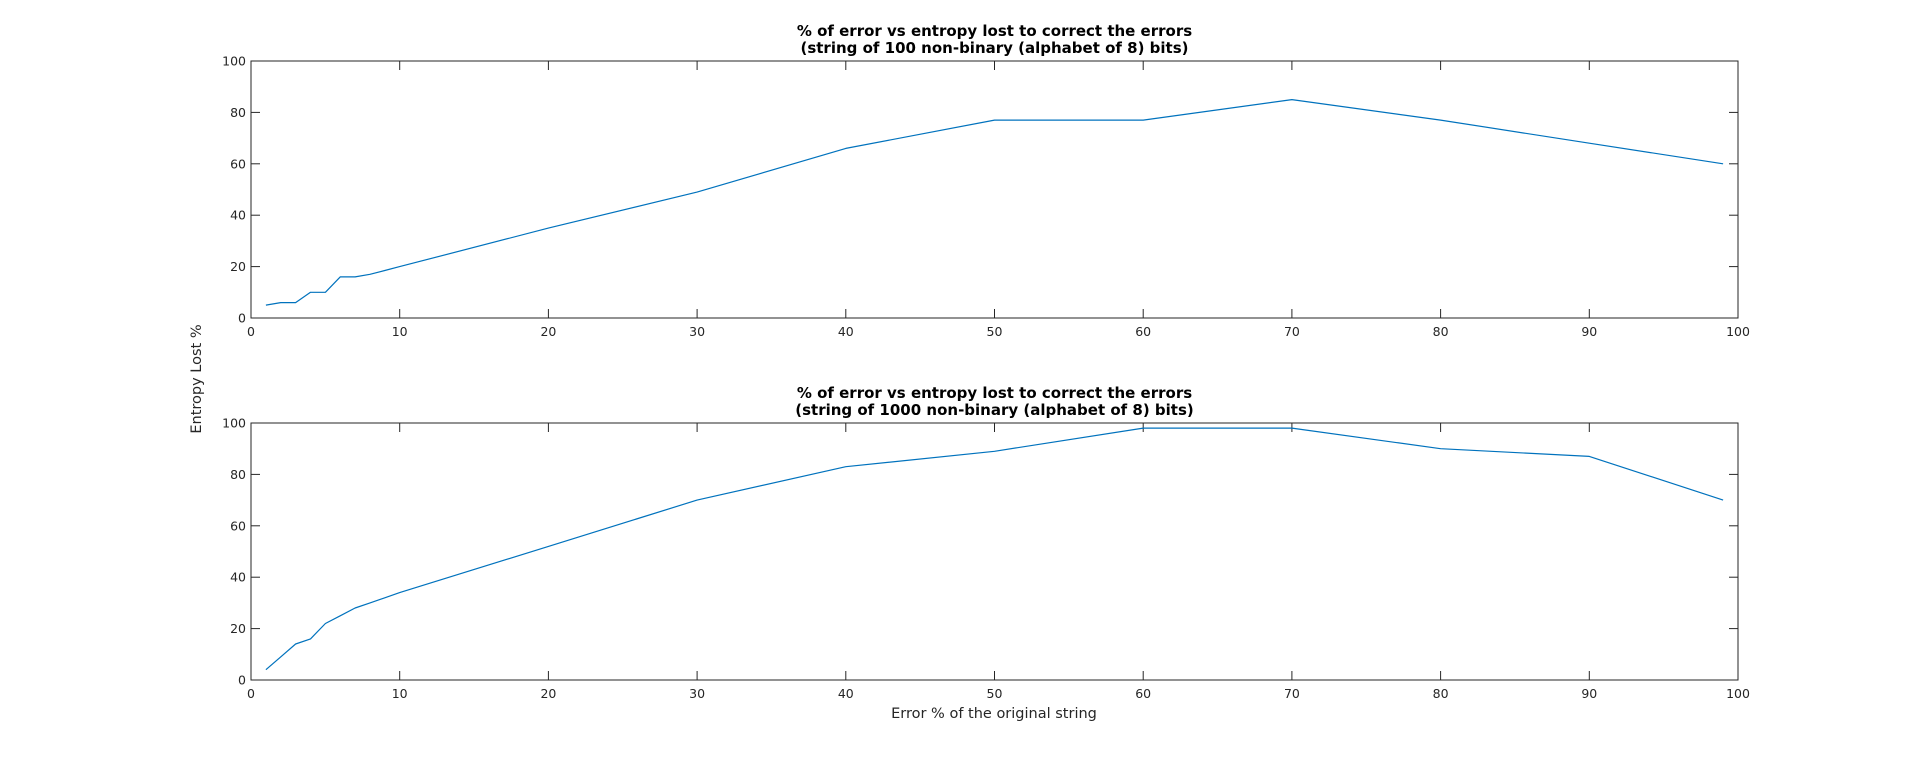 Image resolution: width=1920 pixels, height=764 pixels. Describe the element at coordinates (197, 378) in the screenshot. I see `y-axis-label: Entropy Lost %` at that location.